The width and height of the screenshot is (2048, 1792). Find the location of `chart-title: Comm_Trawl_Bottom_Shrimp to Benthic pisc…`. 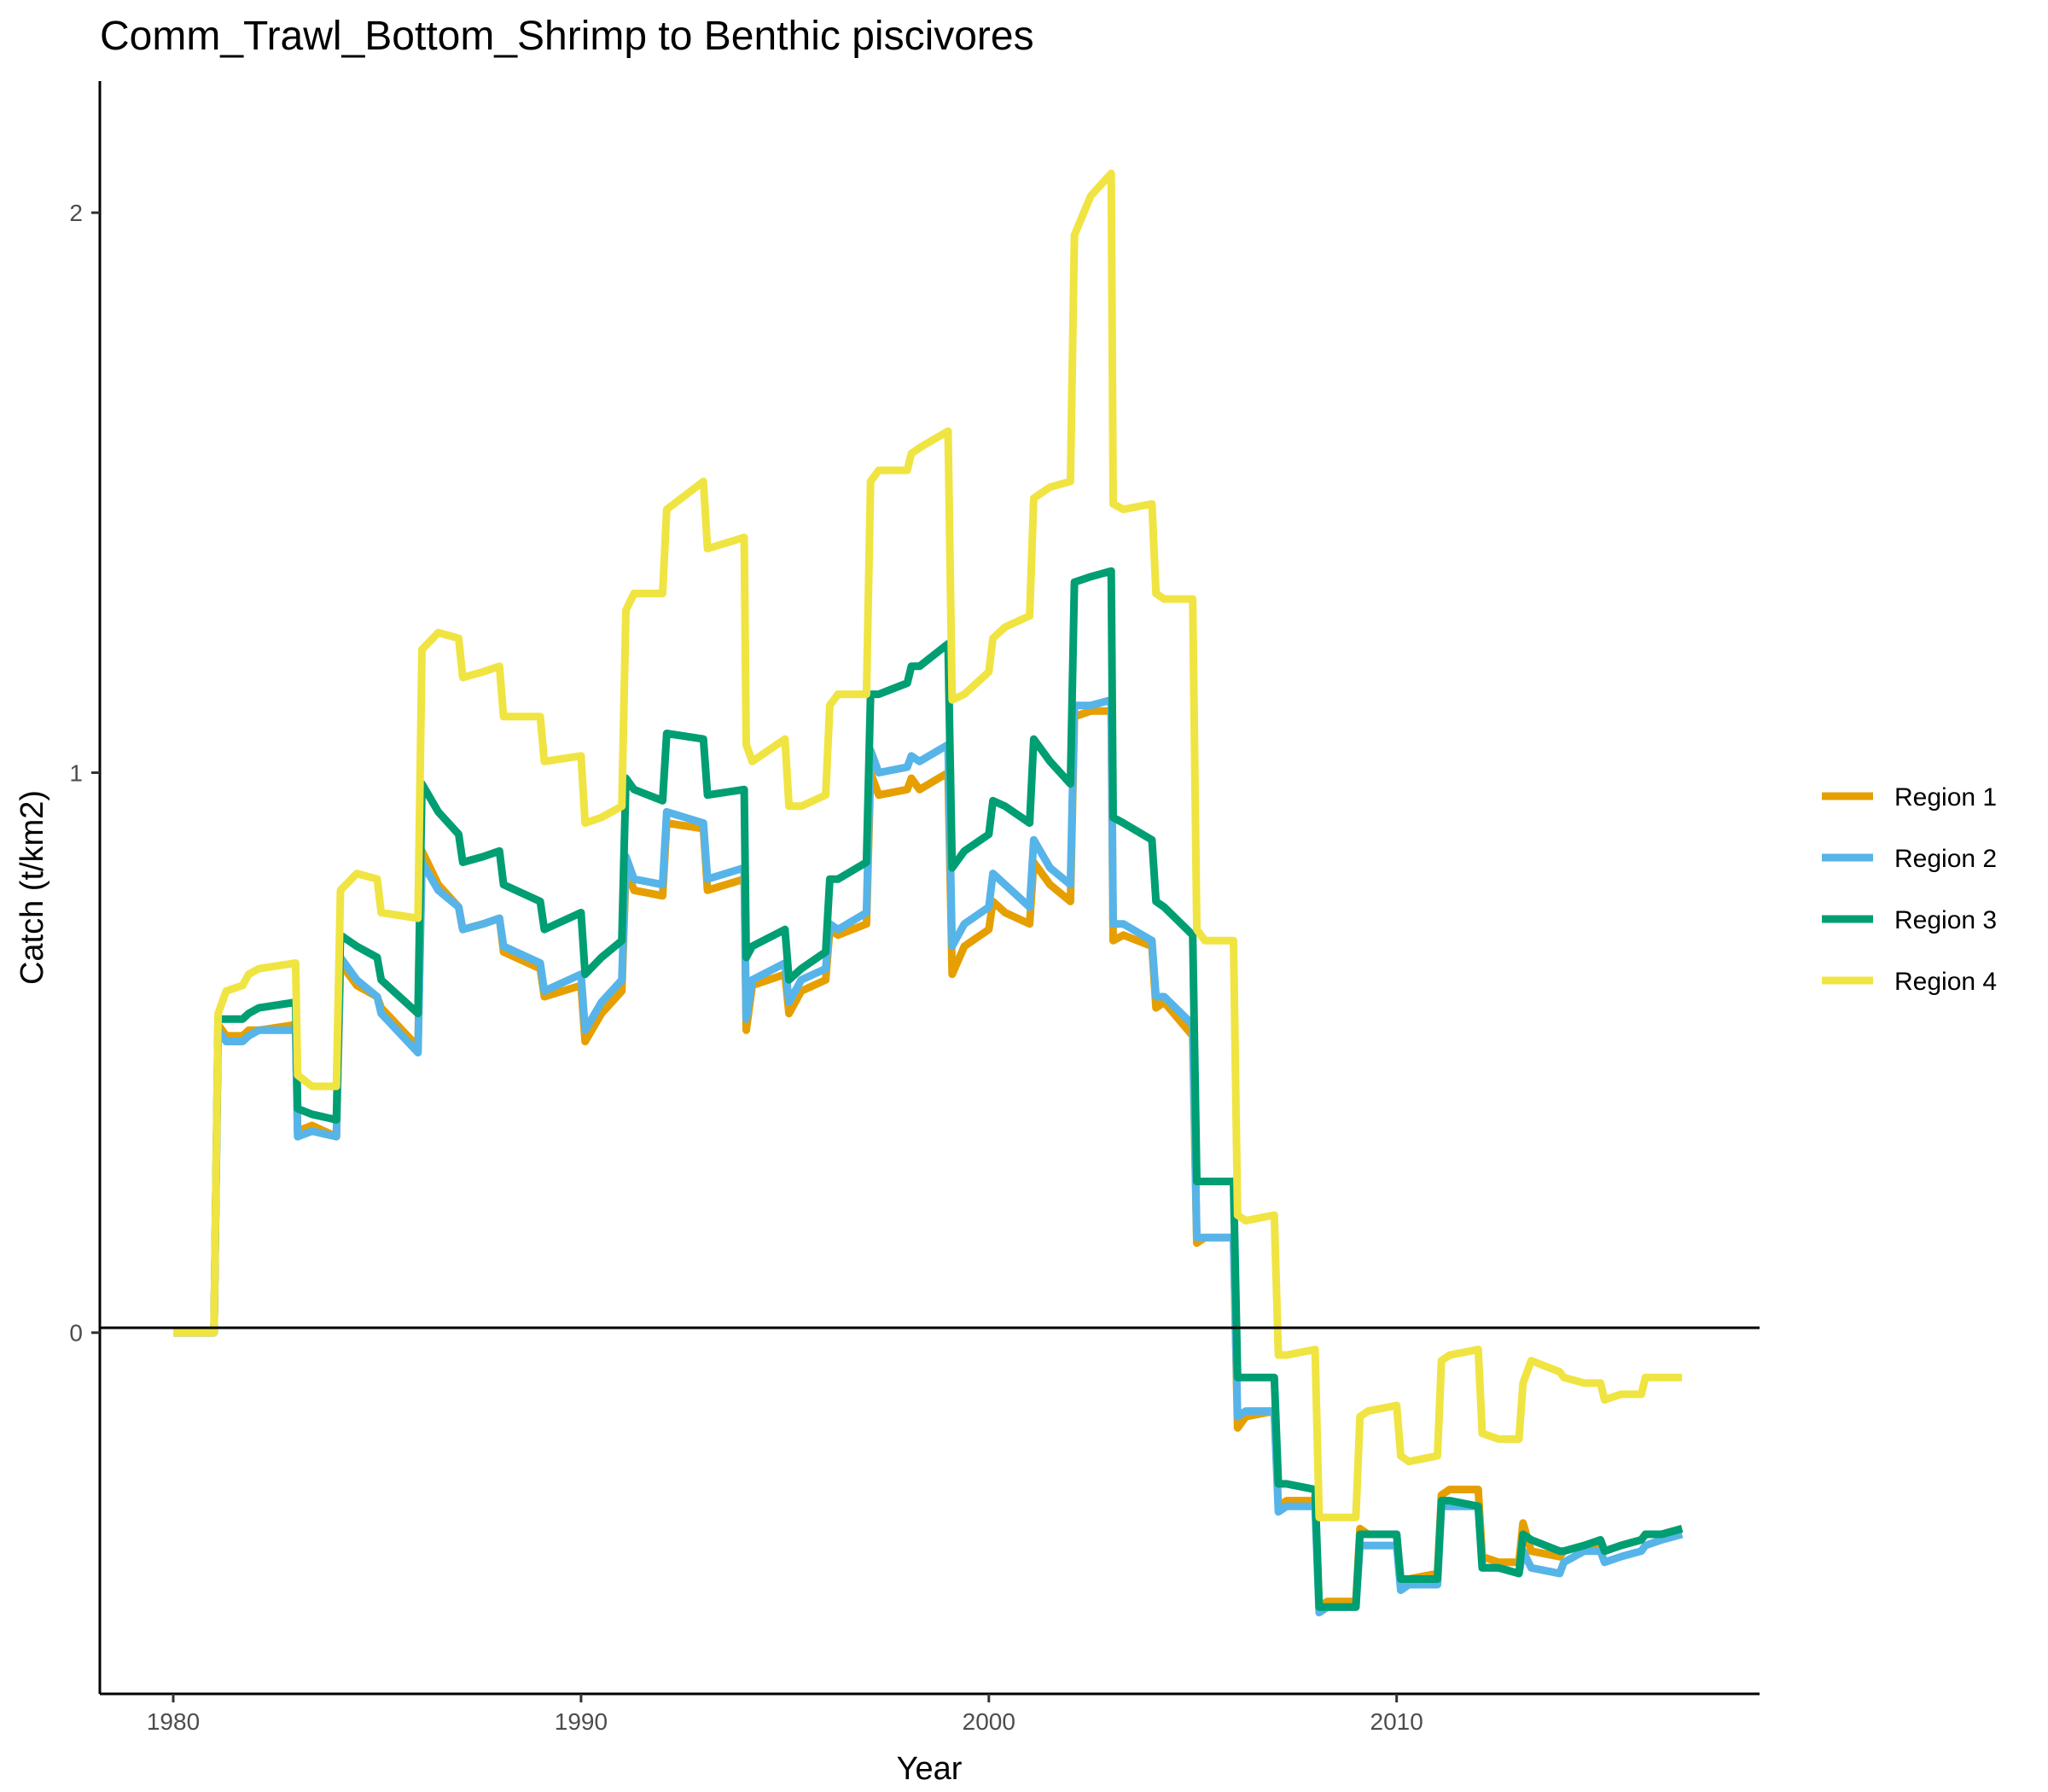

chart-title: Comm_Trawl_Bottom_Shrimp to Benthic pisc… is located at coordinates (567, 36).